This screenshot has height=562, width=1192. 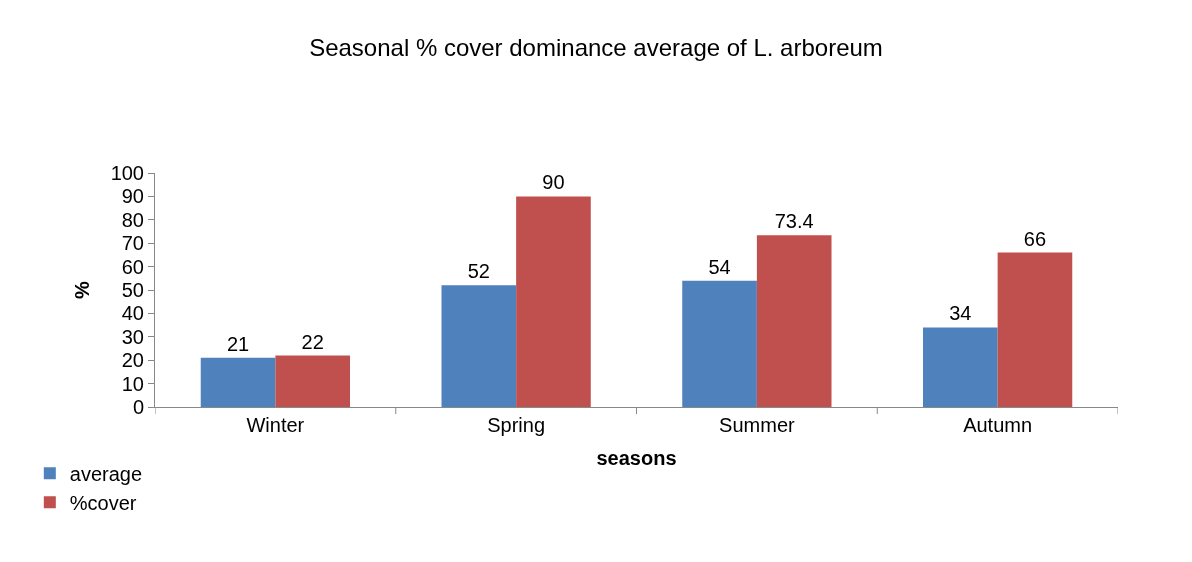 What do you see at coordinates (636, 457) in the screenshot?
I see `x-axis-title: seasons` at bounding box center [636, 457].